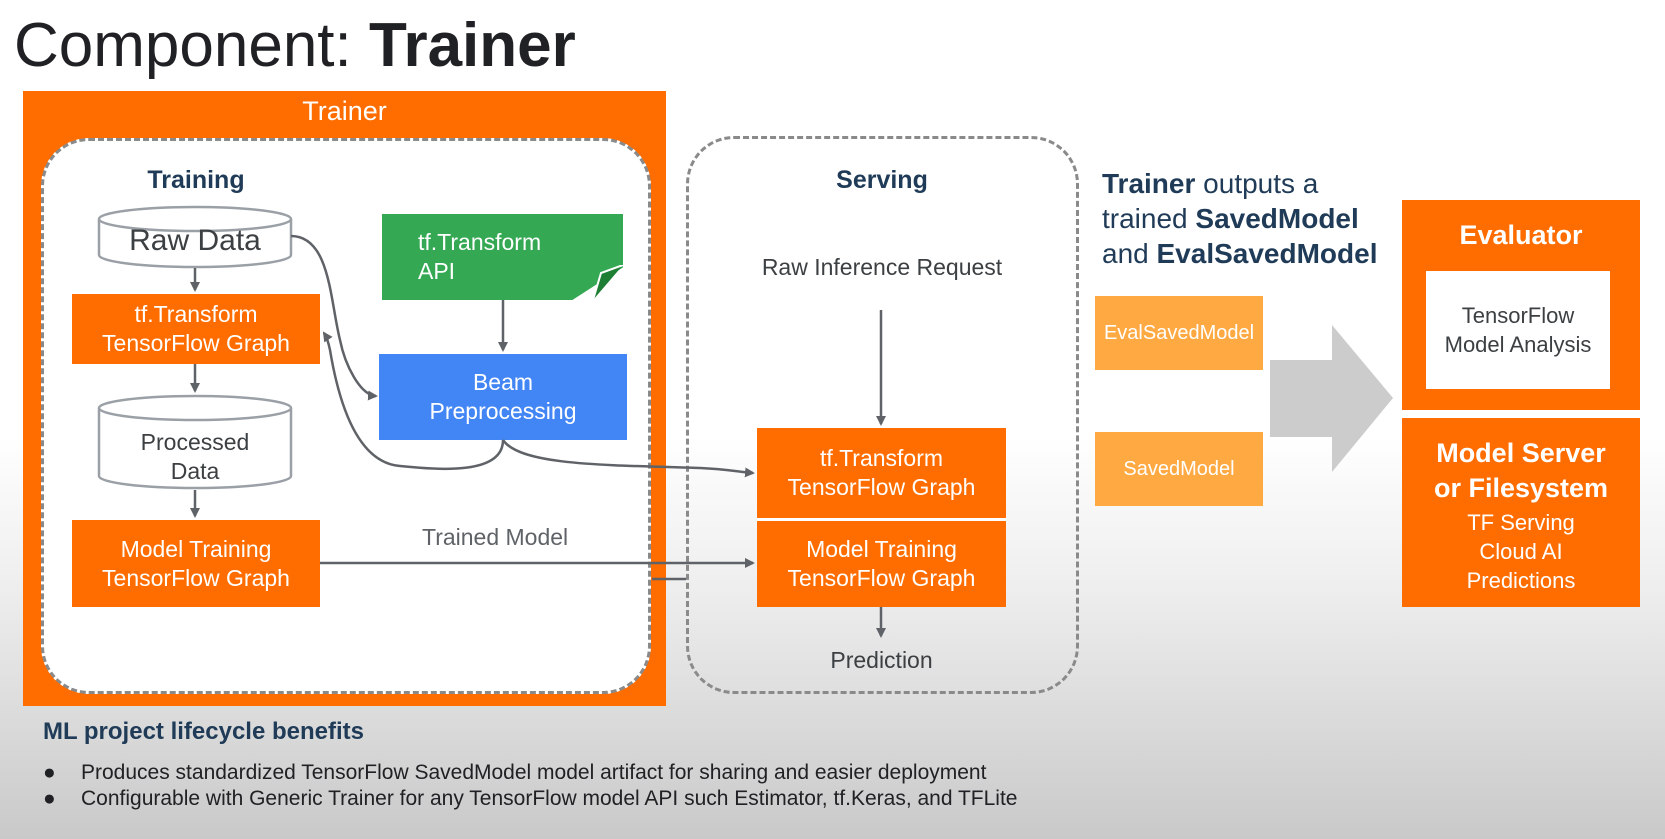 The image size is (1665, 839). What do you see at coordinates (882, 180) in the screenshot?
I see `serving-title: Serving` at bounding box center [882, 180].